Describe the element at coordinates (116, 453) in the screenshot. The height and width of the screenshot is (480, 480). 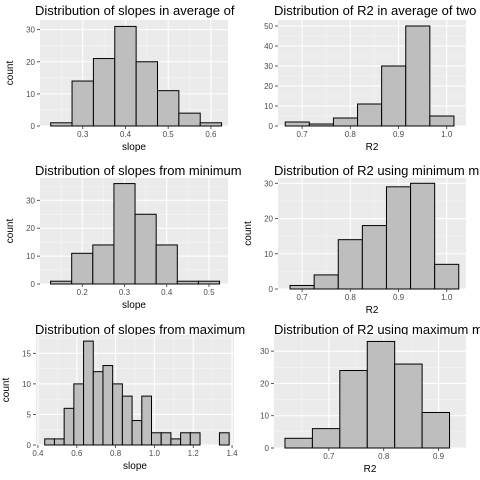
I see `x-tick-label: 0.8` at that location.